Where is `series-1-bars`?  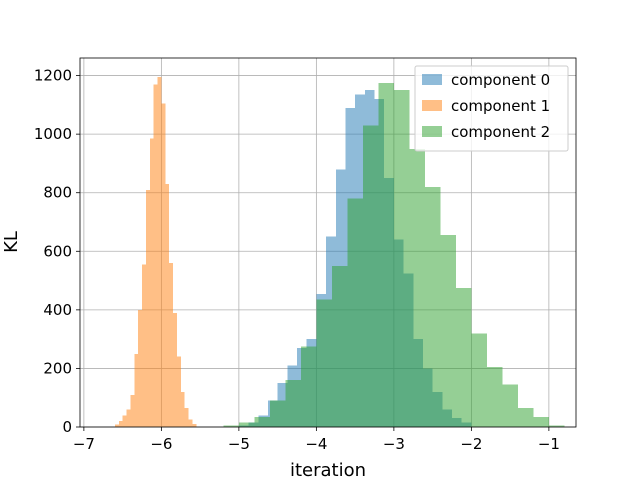
series-1-bars is located at coordinates (155, 252).